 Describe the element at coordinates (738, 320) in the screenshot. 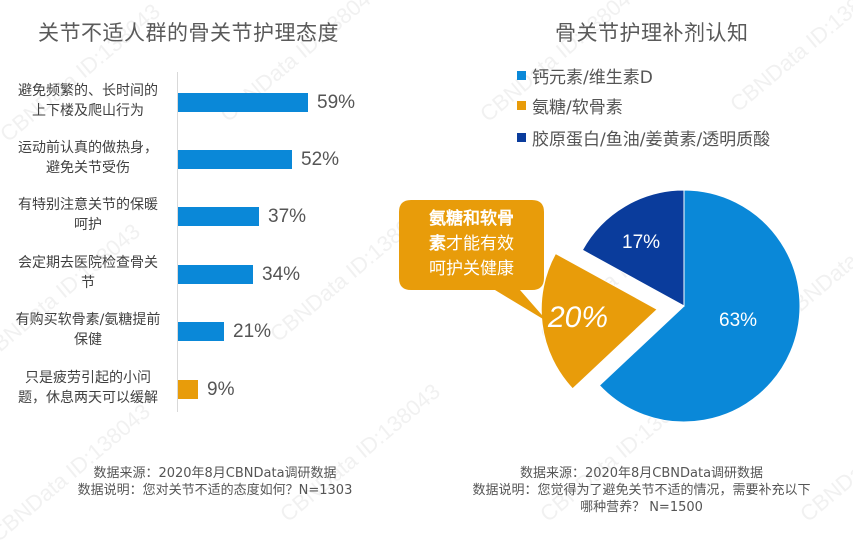

I see `pie-label-blue: 63%` at that location.